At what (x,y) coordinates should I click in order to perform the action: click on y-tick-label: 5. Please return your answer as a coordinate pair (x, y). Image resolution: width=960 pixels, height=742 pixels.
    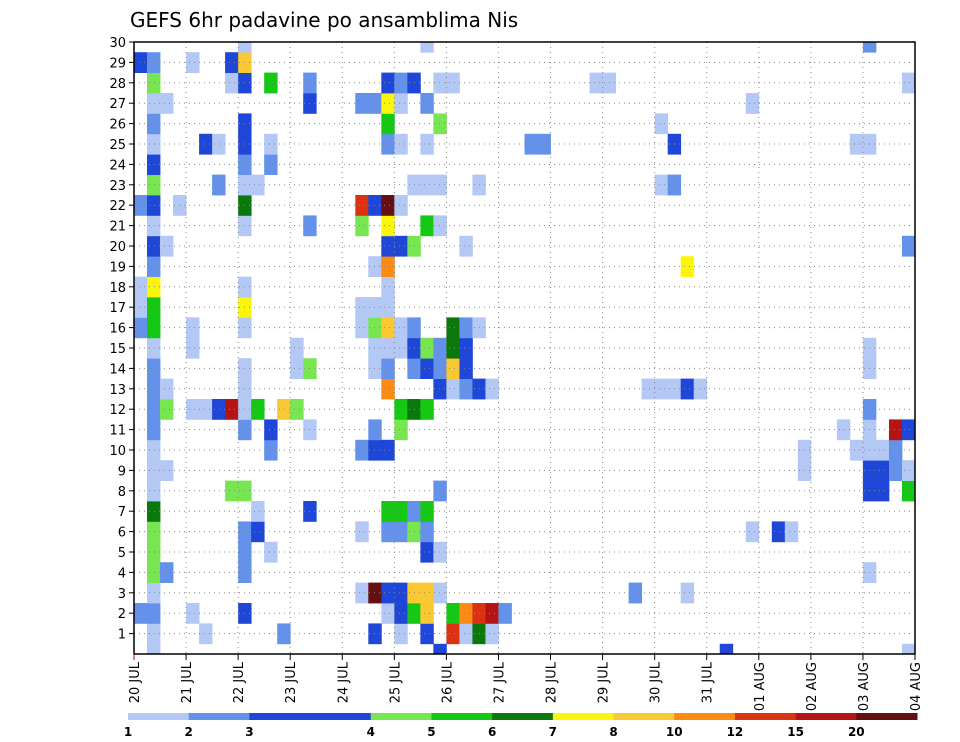
    Looking at the image, I should click on (122, 553).